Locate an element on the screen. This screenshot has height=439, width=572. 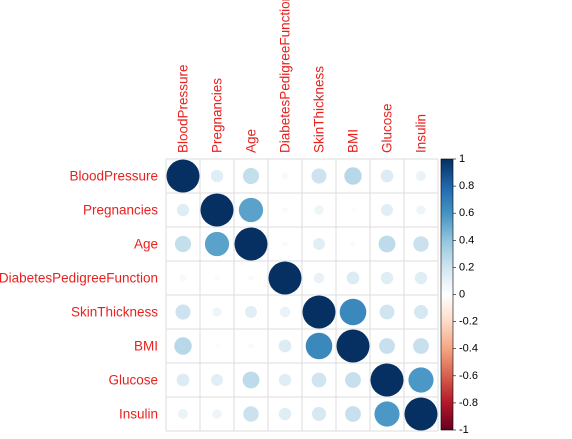
corr-circle-bloodpressure-bmi is located at coordinates (353, 176).